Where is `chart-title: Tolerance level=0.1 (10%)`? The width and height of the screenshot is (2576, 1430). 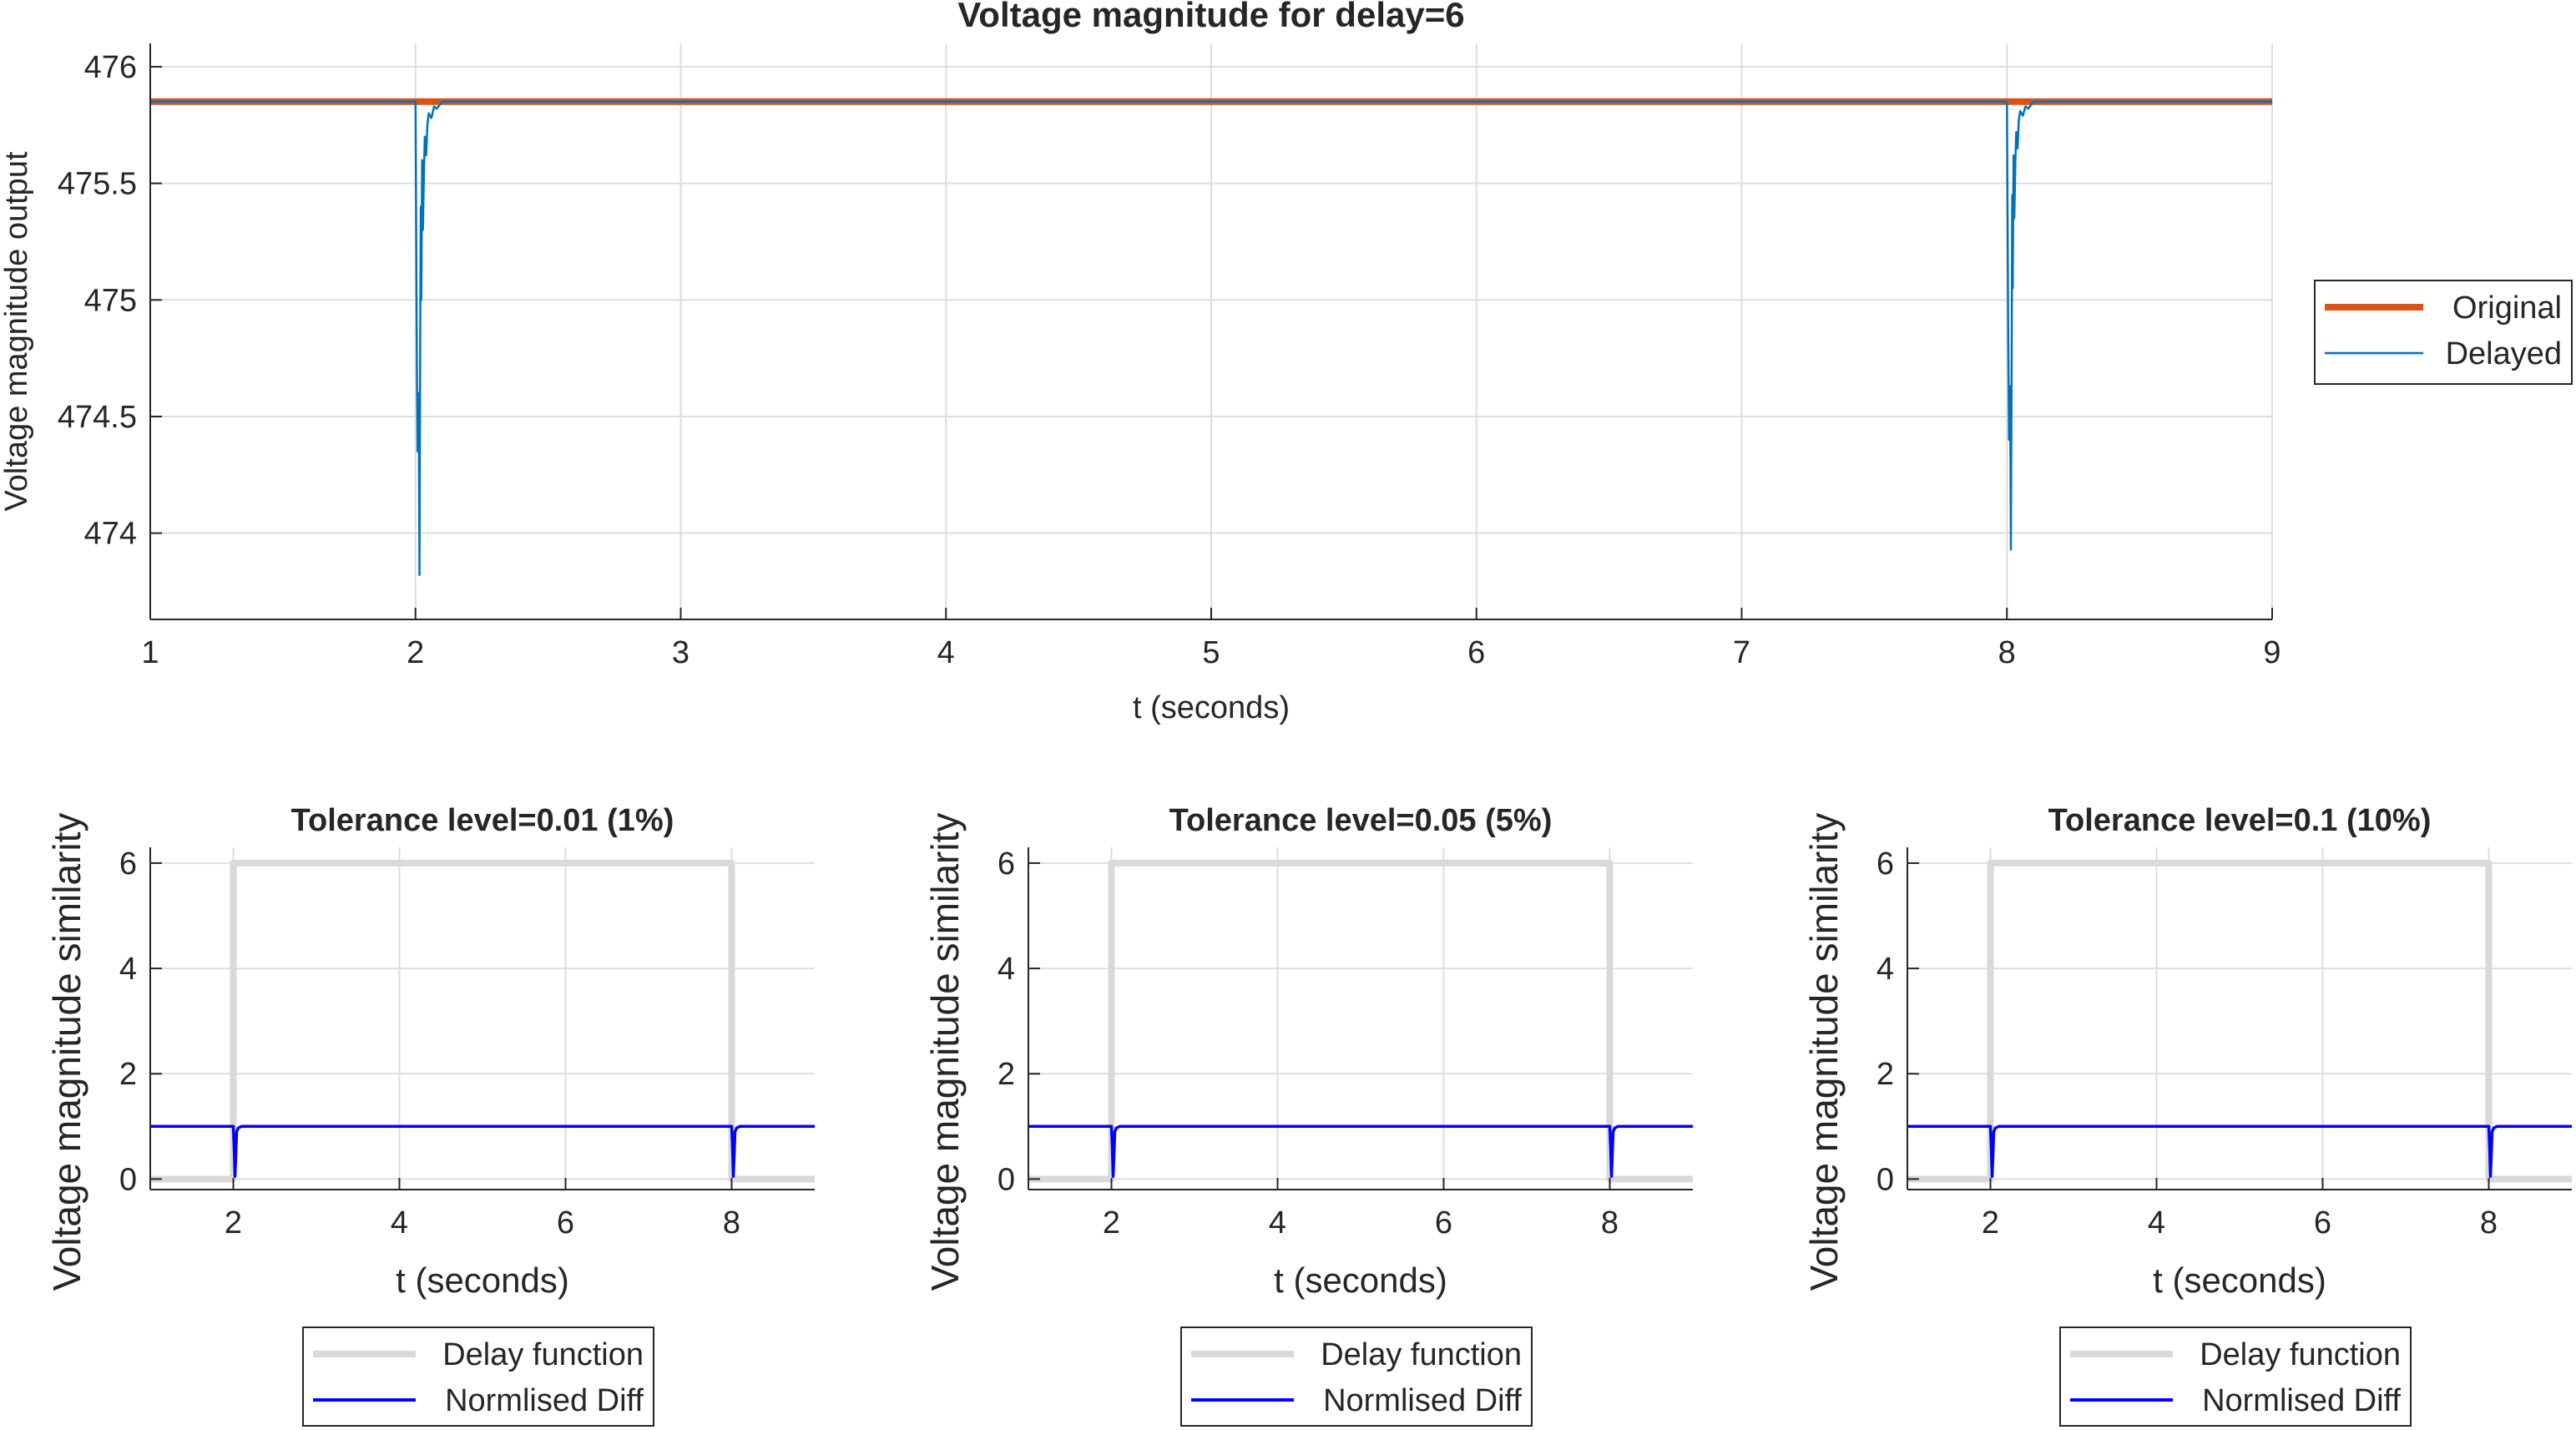
chart-title: Tolerance level=0.1 (10%) is located at coordinates (2240, 820).